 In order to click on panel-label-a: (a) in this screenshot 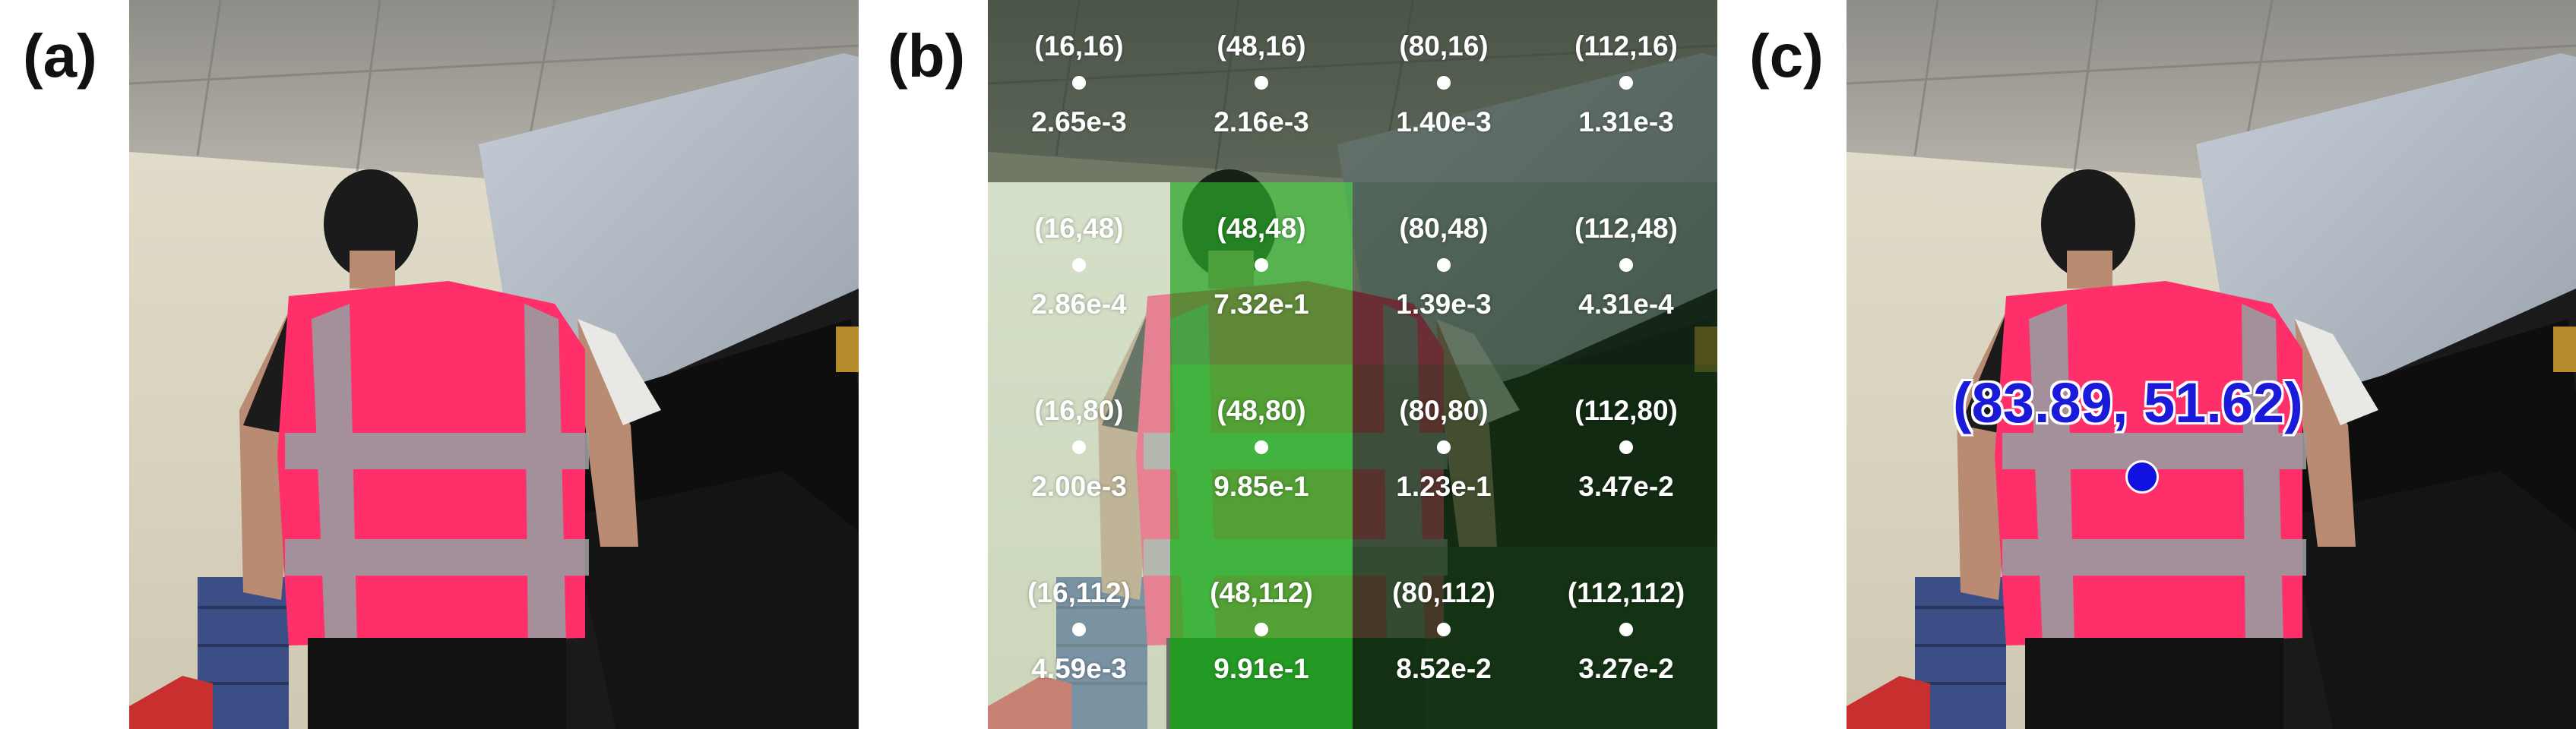, I will do `click(60, 56)`.